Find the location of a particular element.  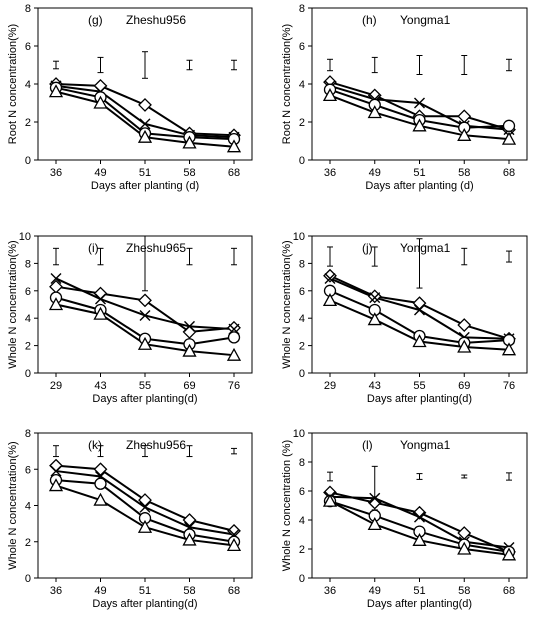

panel-label: (j) is located at coordinates (367, 248).